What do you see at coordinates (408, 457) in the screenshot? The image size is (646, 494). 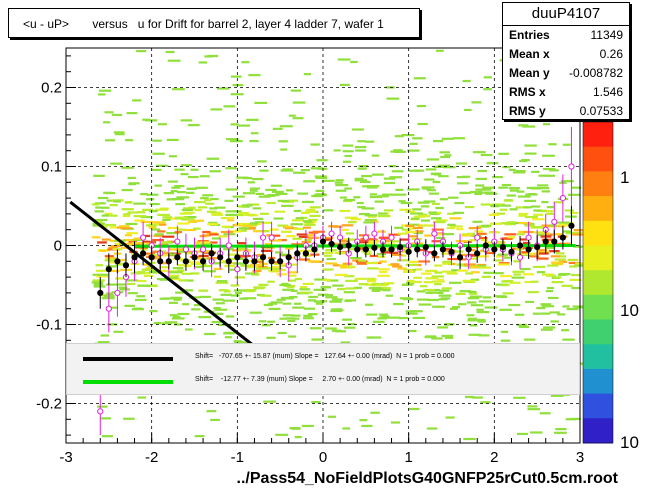 I see `x-tick-label: 1` at bounding box center [408, 457].